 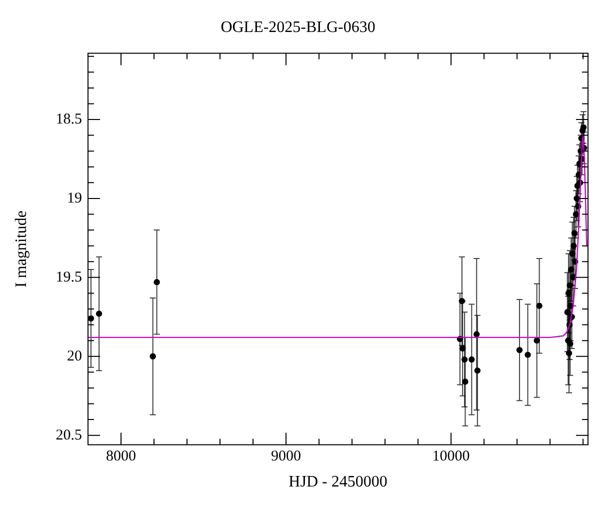 I want to click on y-tick-label: 20.5, so click(x=69, y=435).